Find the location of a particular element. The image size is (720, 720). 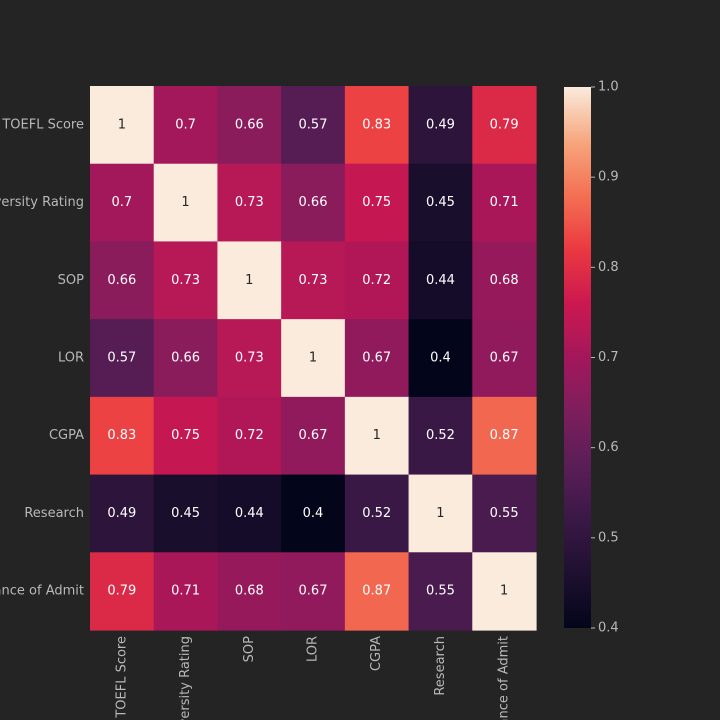

y-tick-label-research: Research is located at coordinates (54, 513).